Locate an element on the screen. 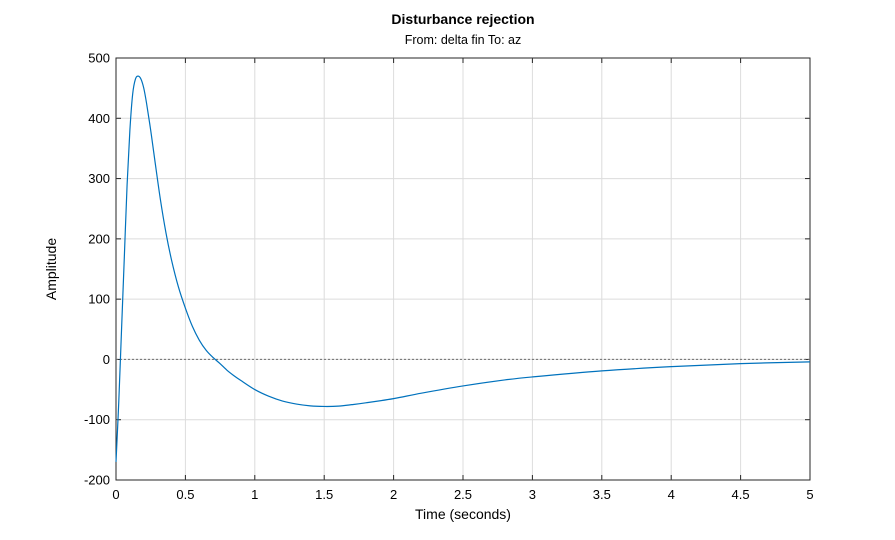 The image size is (895, 540). chart-title: Disturbance rejection is located at coordinates (462, 19).